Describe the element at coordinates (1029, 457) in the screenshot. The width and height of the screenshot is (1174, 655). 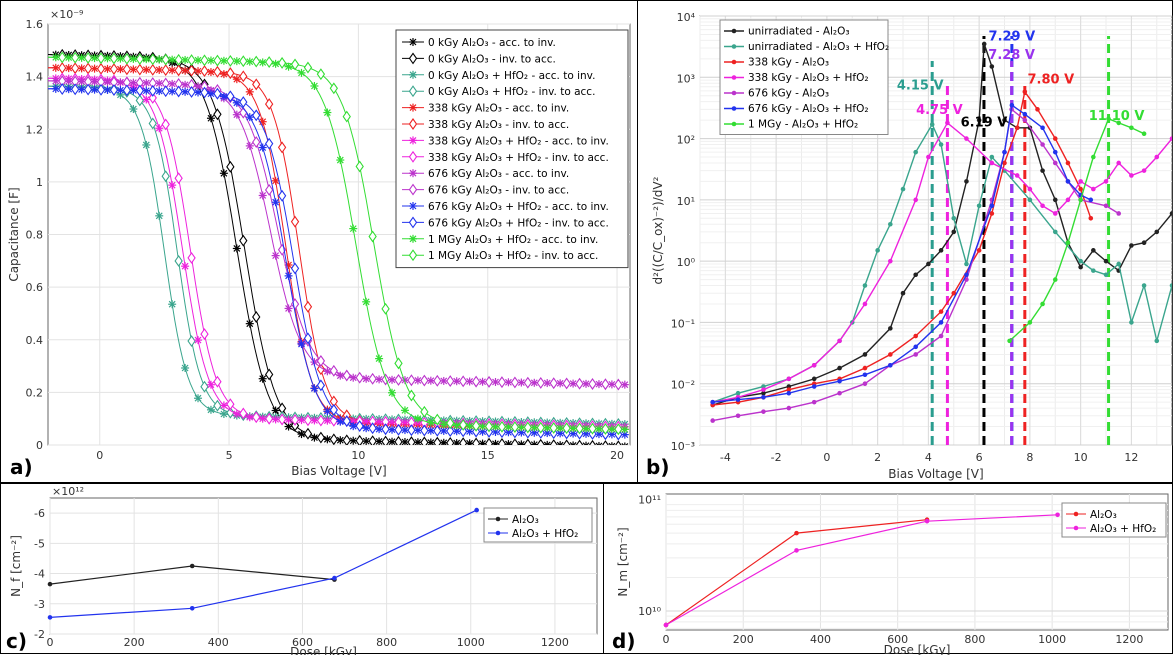
I see `x-tick-label: 8` at that location.